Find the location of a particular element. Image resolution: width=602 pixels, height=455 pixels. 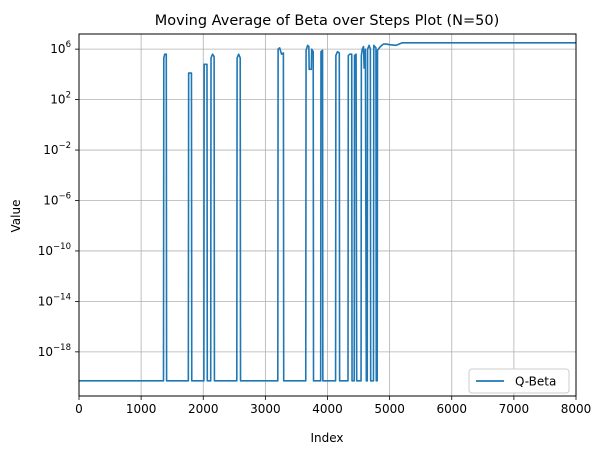

y-tick-exponent: −6 is located at coordinates (64, 196).